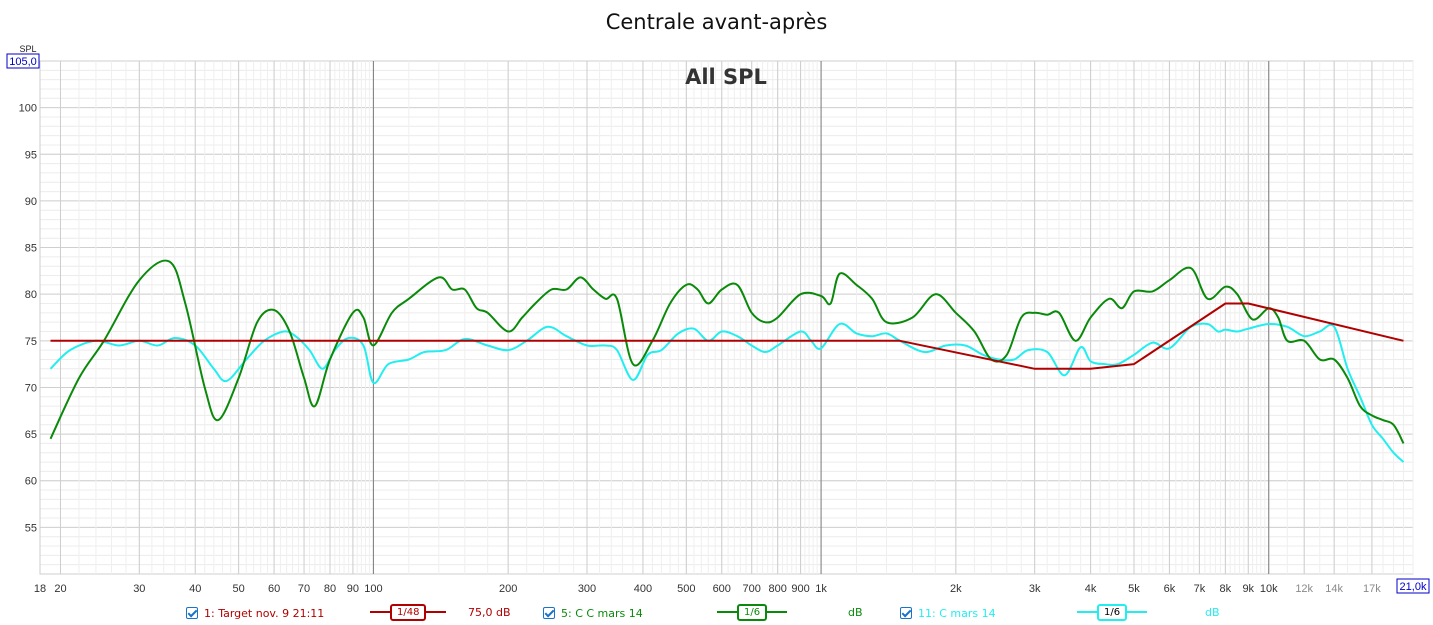 The image size is (1433, 625). Describe the element at coordinates (821, 589) in the screenshot. I see `x-tick-label: 1k` at that location.